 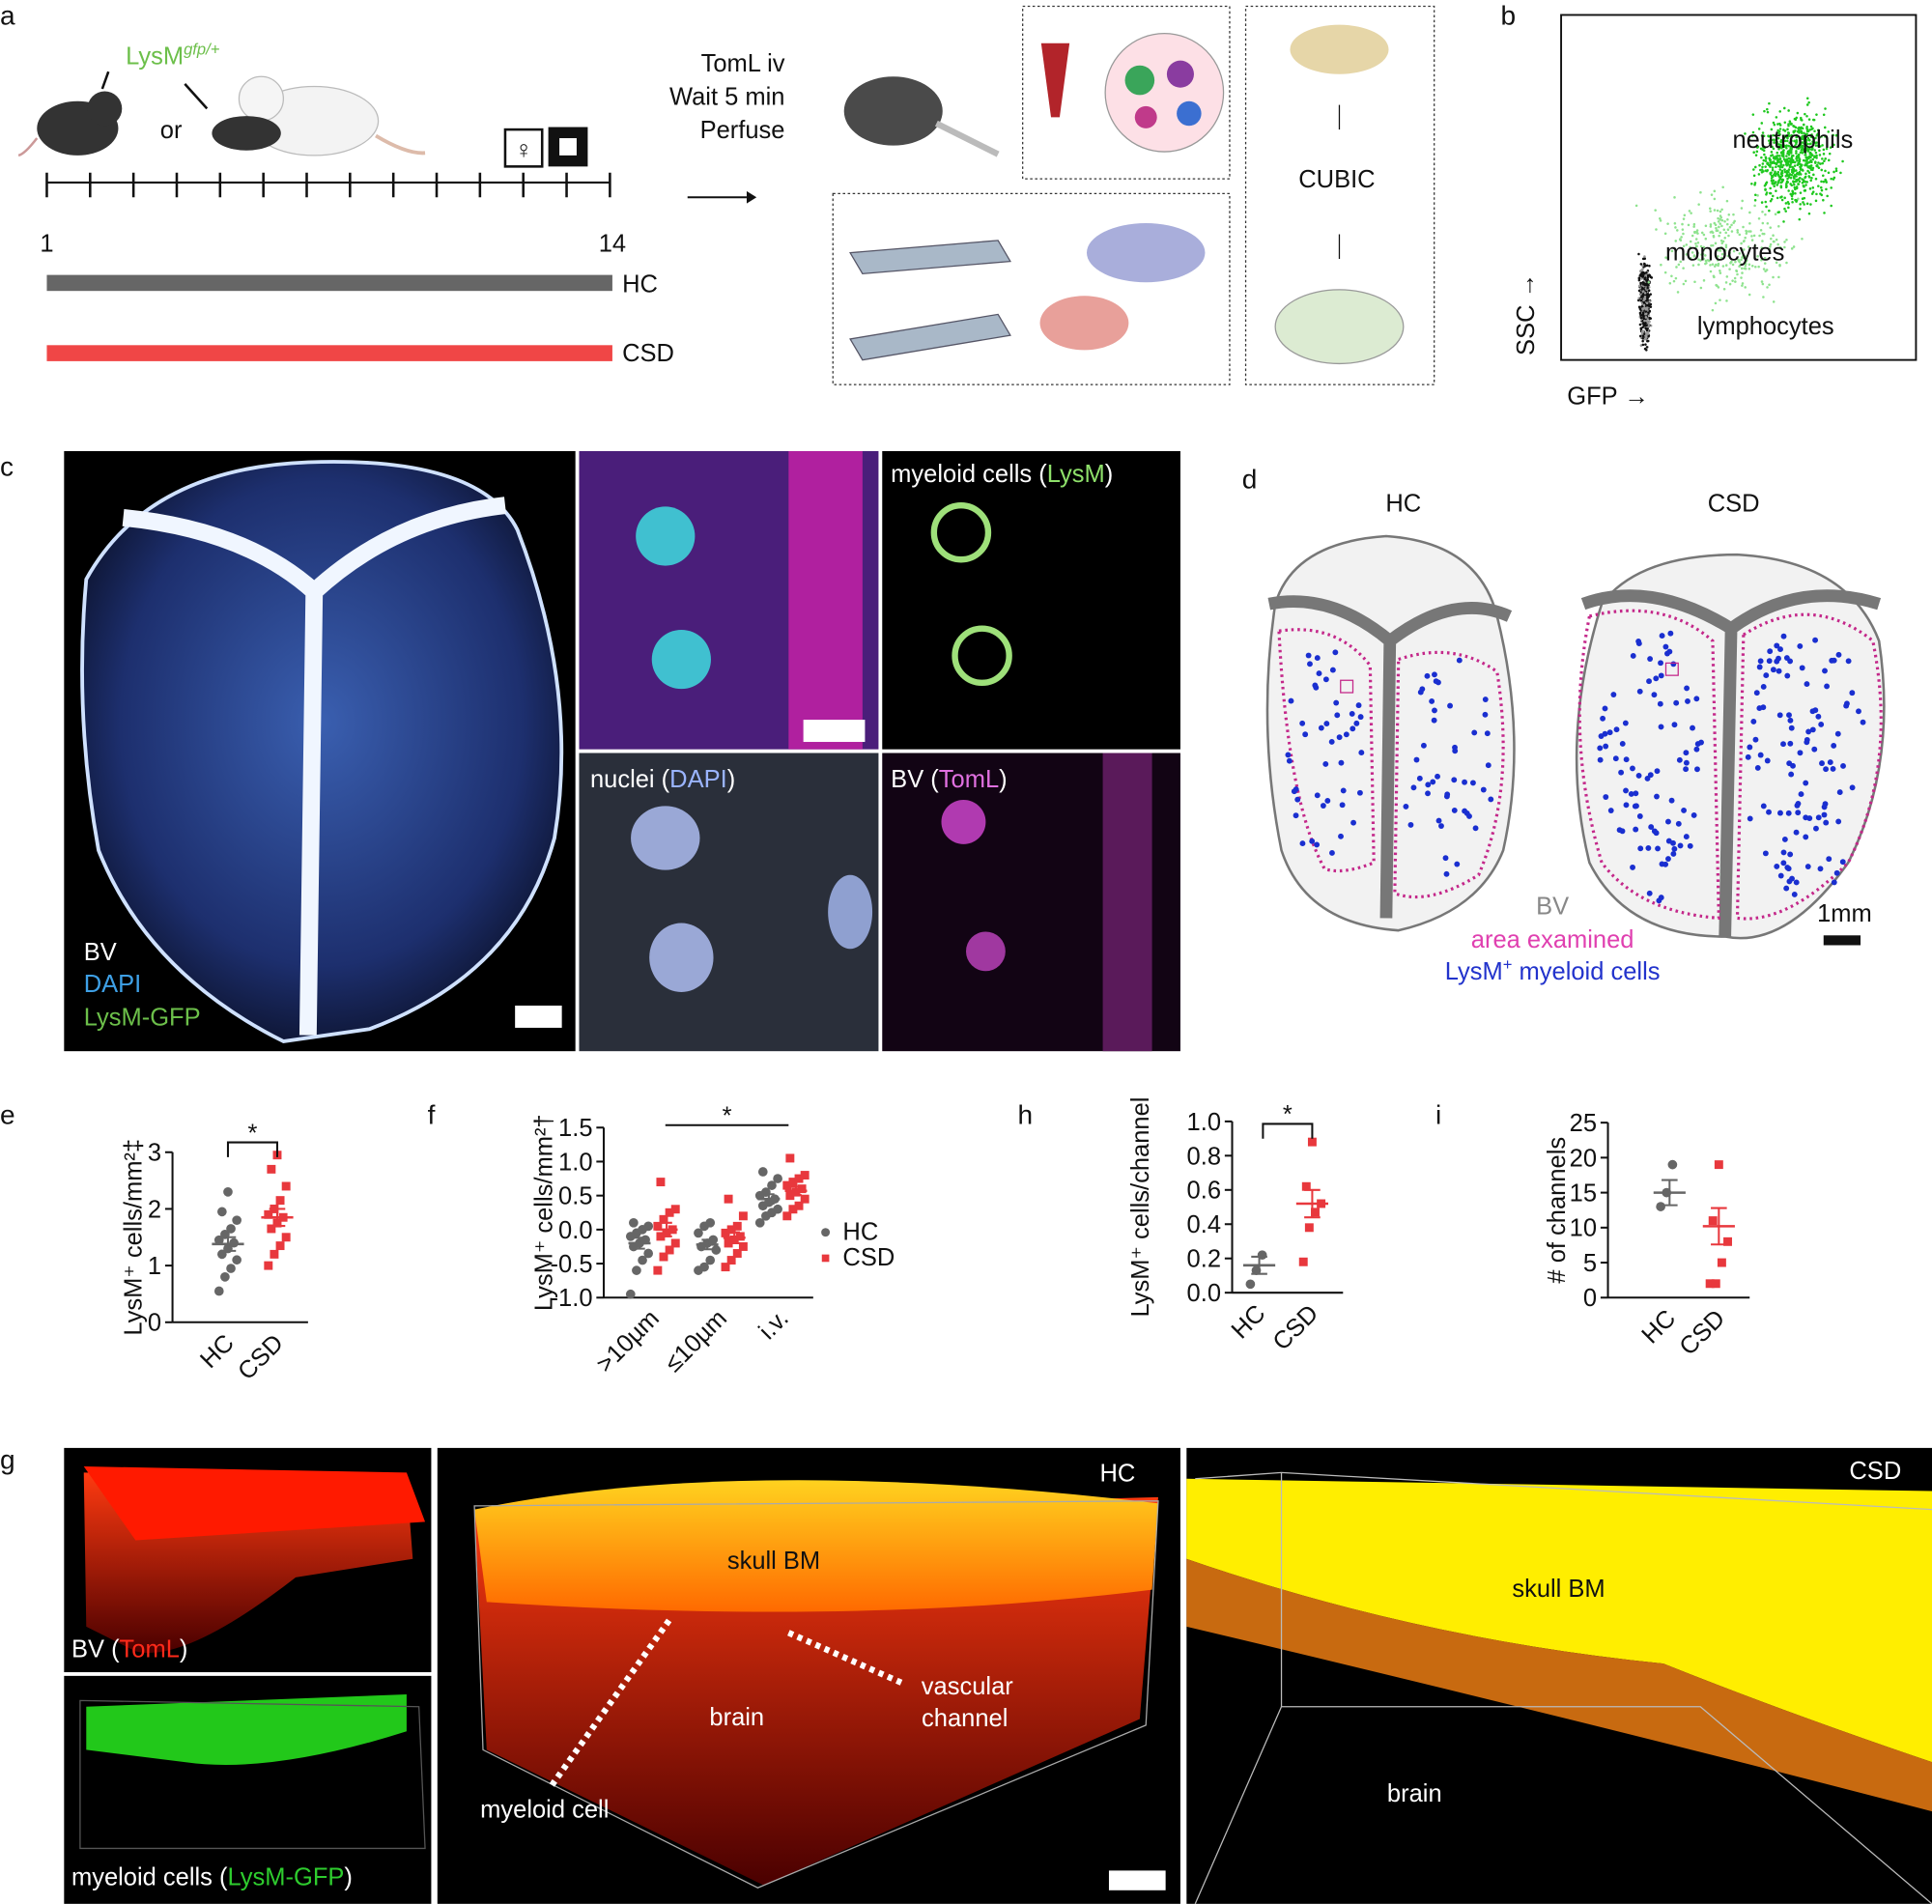 I want to click on box-frame, so click(x=252, y=1774).